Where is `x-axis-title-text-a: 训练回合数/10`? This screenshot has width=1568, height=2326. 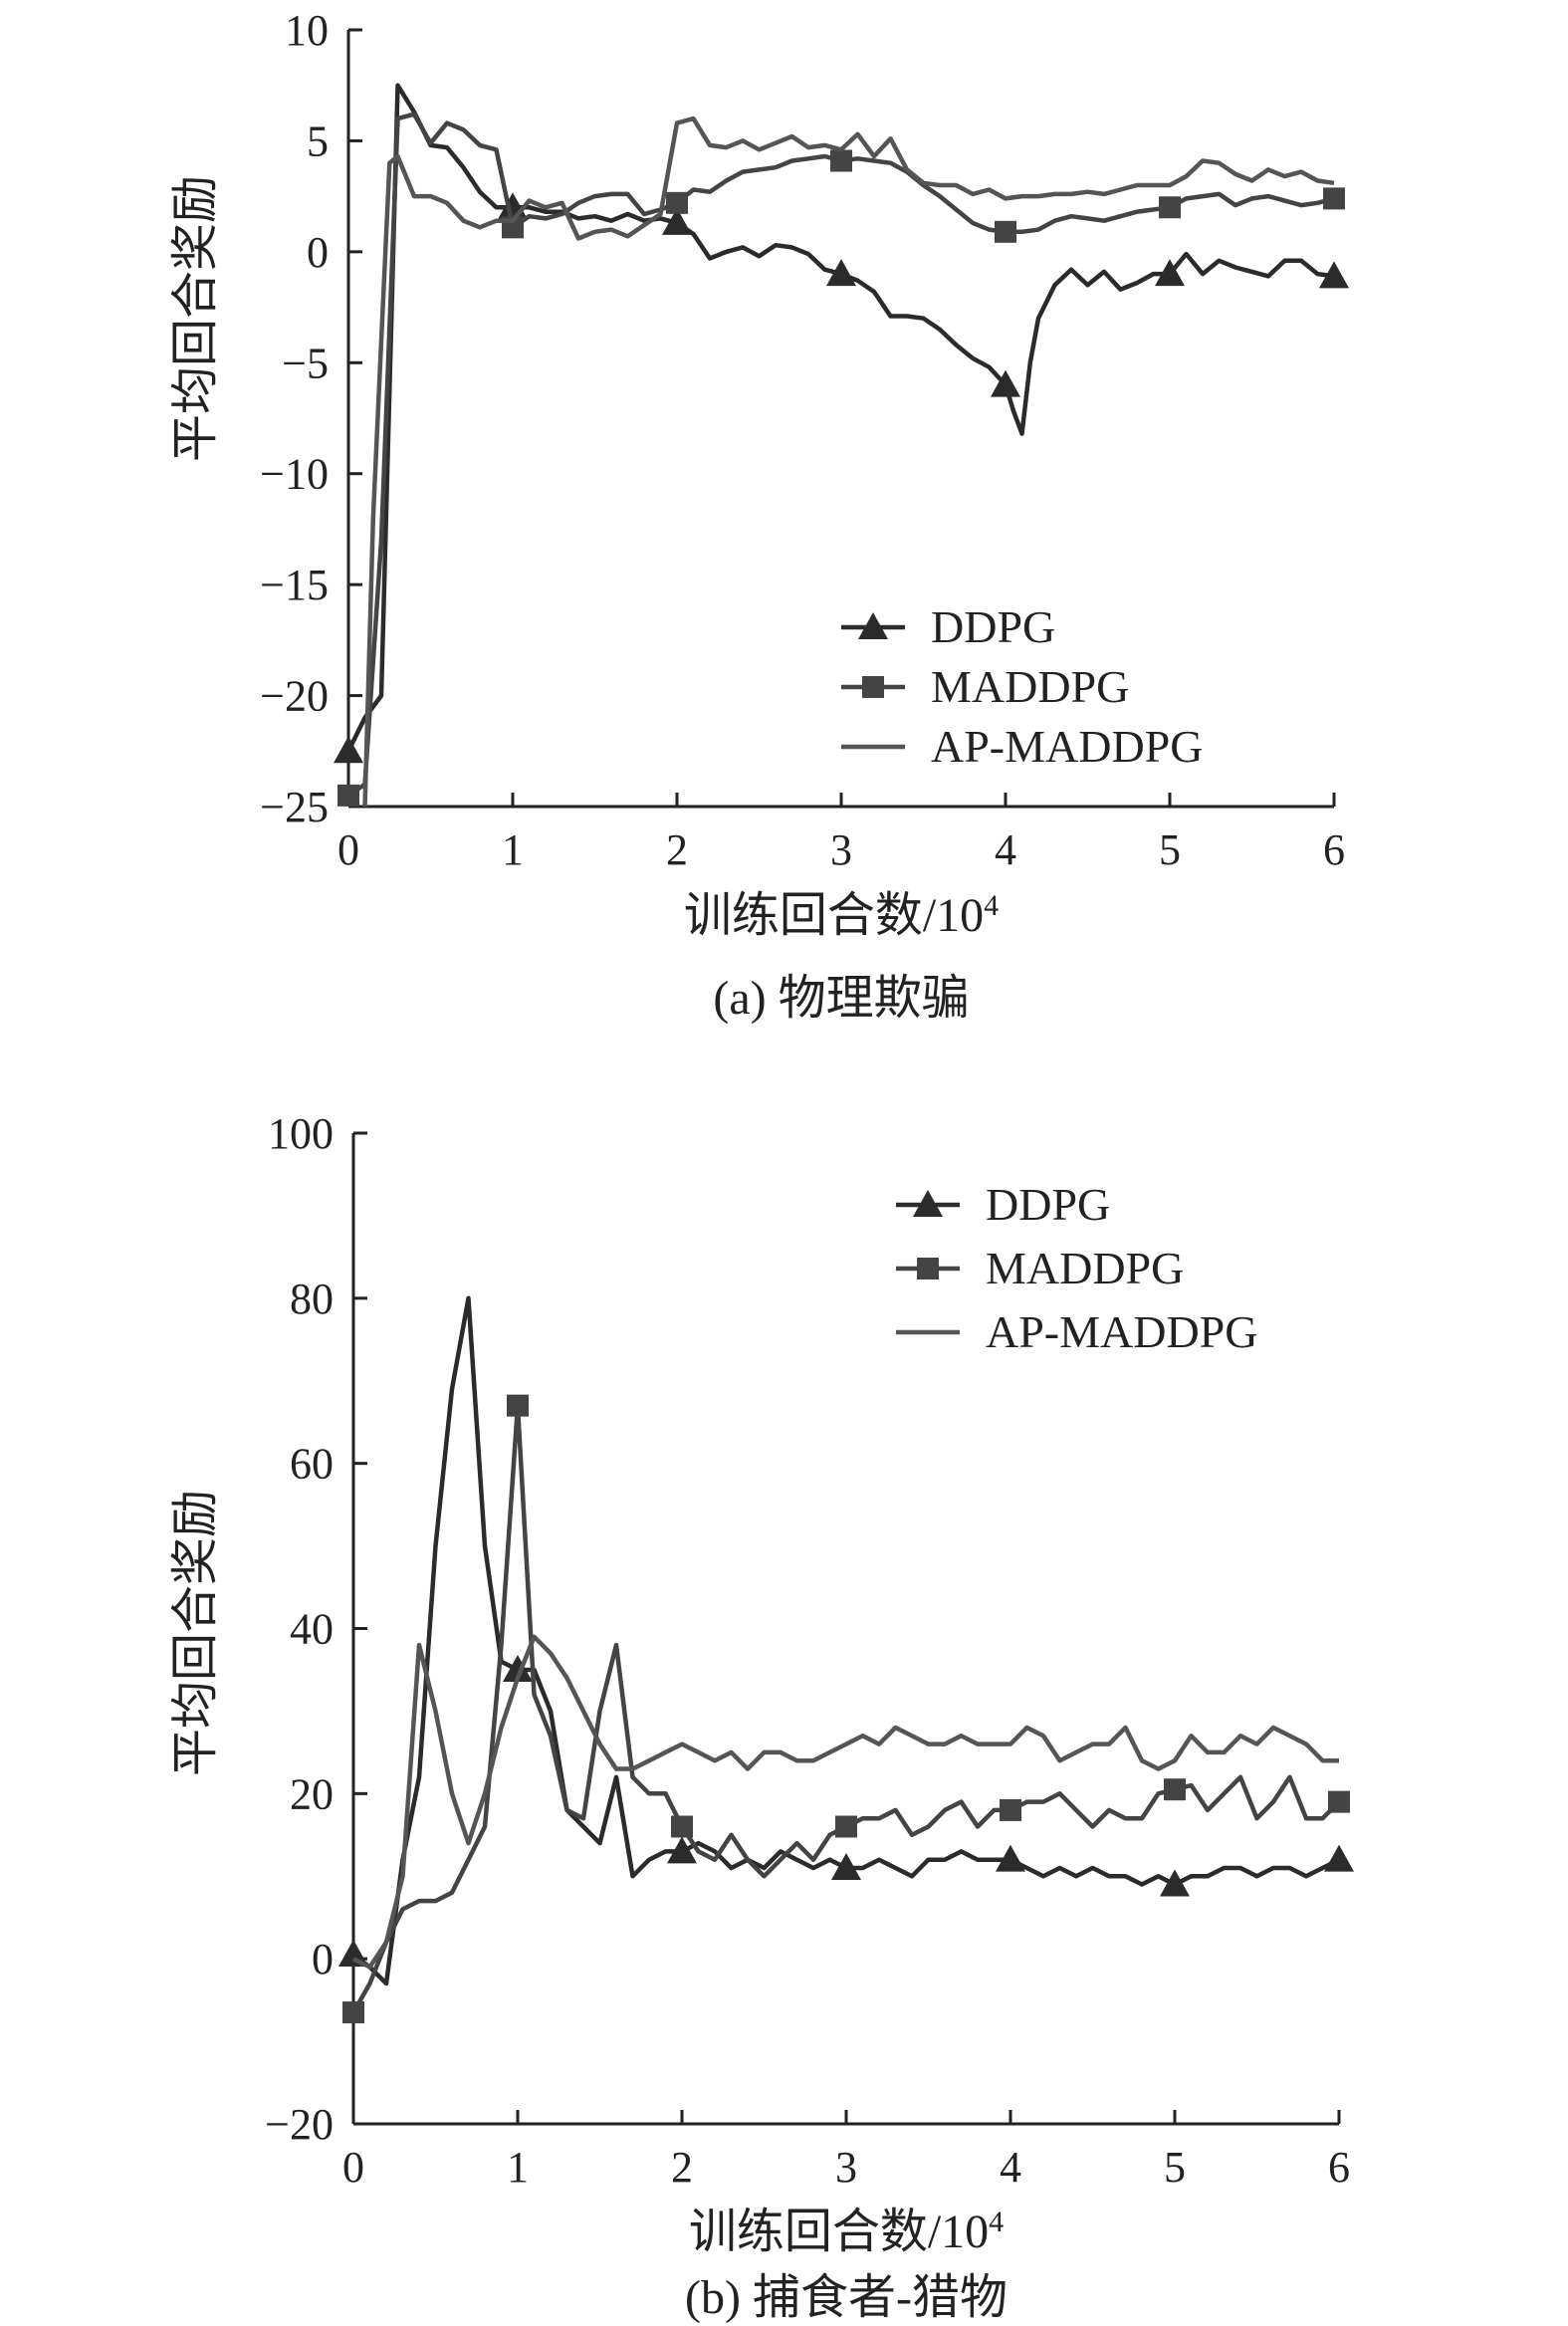
x-axis-title-text-a: 训练回合数/10 is located at coordinates (834, 915).